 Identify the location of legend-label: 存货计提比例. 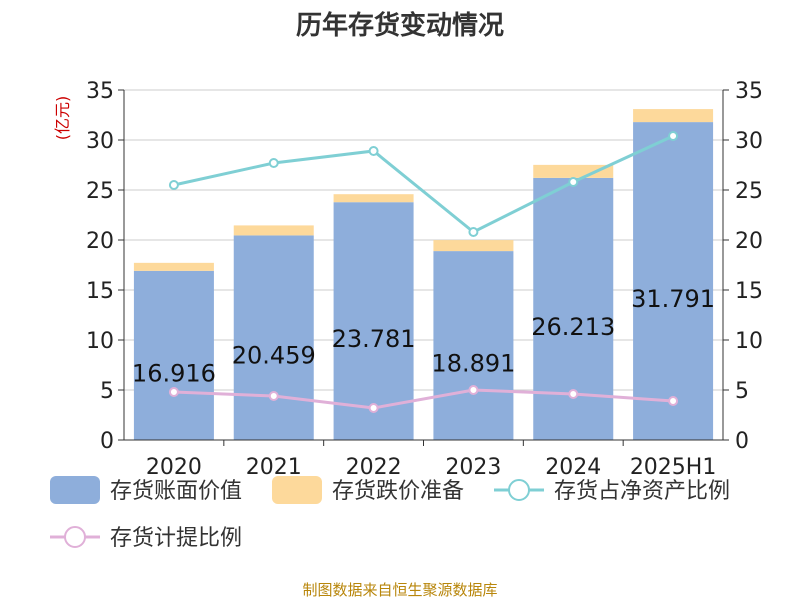
(176, 538).